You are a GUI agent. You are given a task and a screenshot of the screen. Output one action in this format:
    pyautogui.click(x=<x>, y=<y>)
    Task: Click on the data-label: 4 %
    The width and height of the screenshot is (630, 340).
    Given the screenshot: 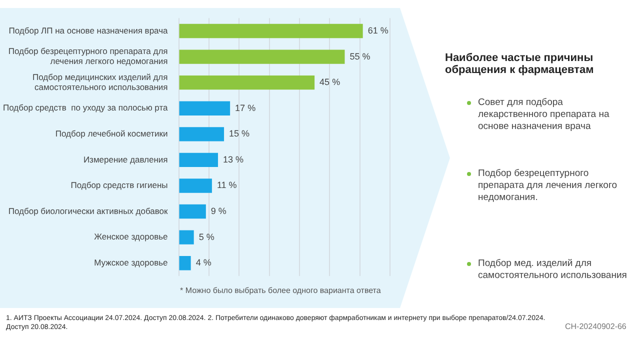 What is the action you would take?
    pyautogui.click(x=204, y=263)
    